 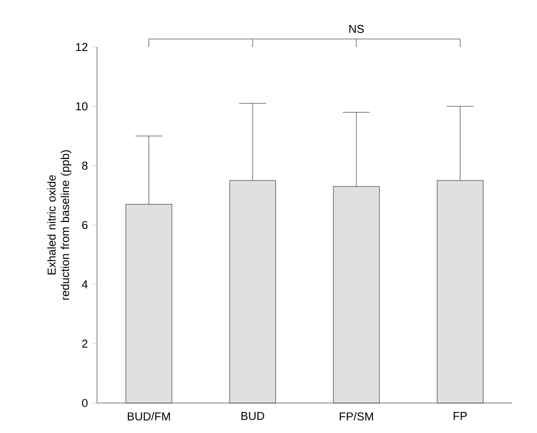 I want to click on x-tick-label: BUD/FM, so click(x=149, y=416).